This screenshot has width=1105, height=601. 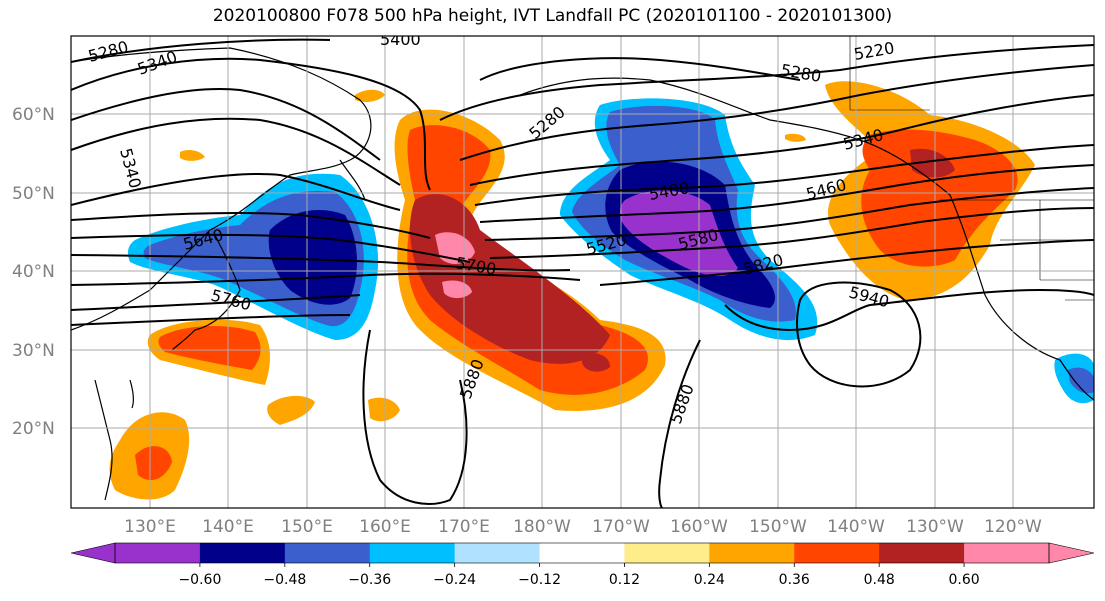 I want to click on coast-asia, so click(x=221, y=189).